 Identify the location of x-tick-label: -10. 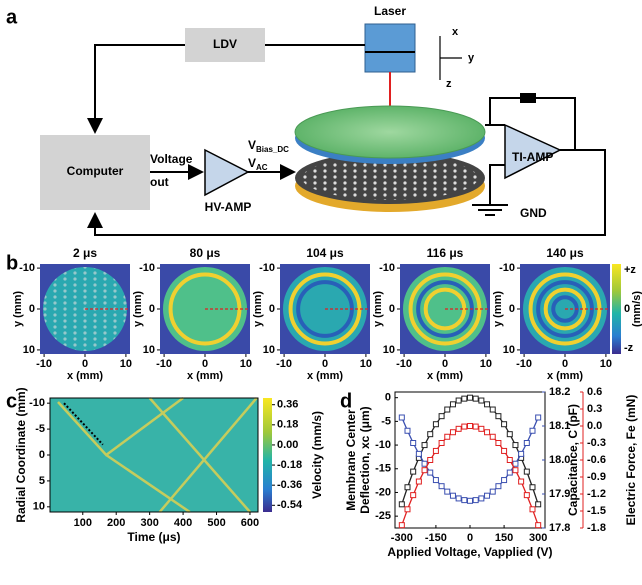
(524, 364).